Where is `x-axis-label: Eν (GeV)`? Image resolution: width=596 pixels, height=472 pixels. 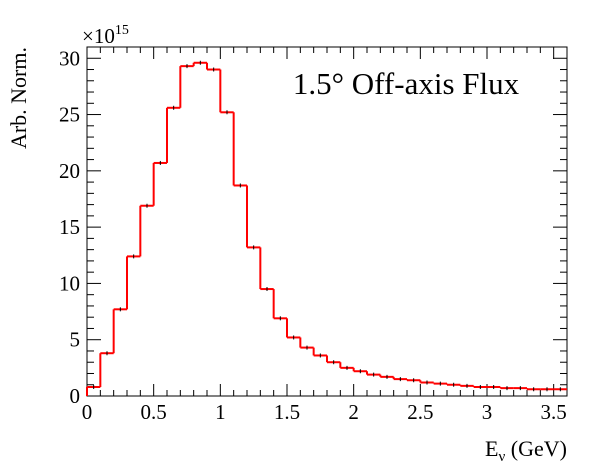
x-axis-label: Eν (GeV) is located at coordinates (526, 450).